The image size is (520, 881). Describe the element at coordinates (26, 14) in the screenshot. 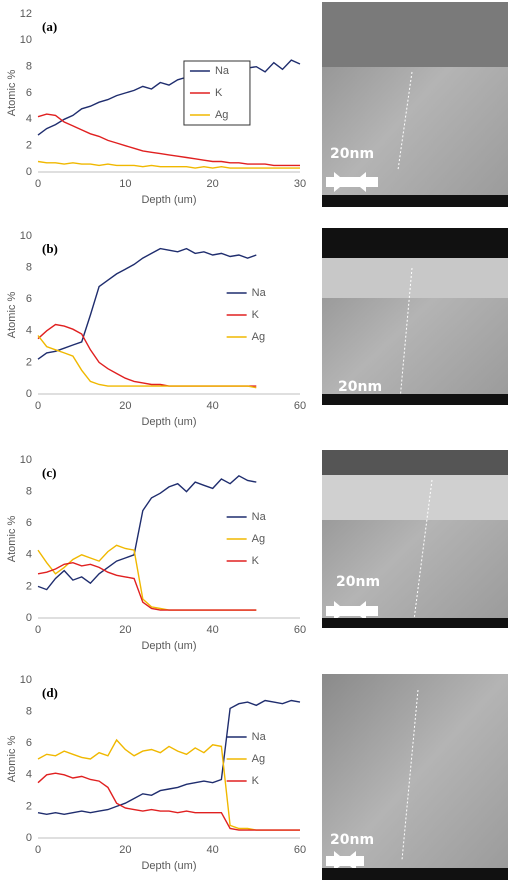

I see `y-tick-label: 12` at that location.